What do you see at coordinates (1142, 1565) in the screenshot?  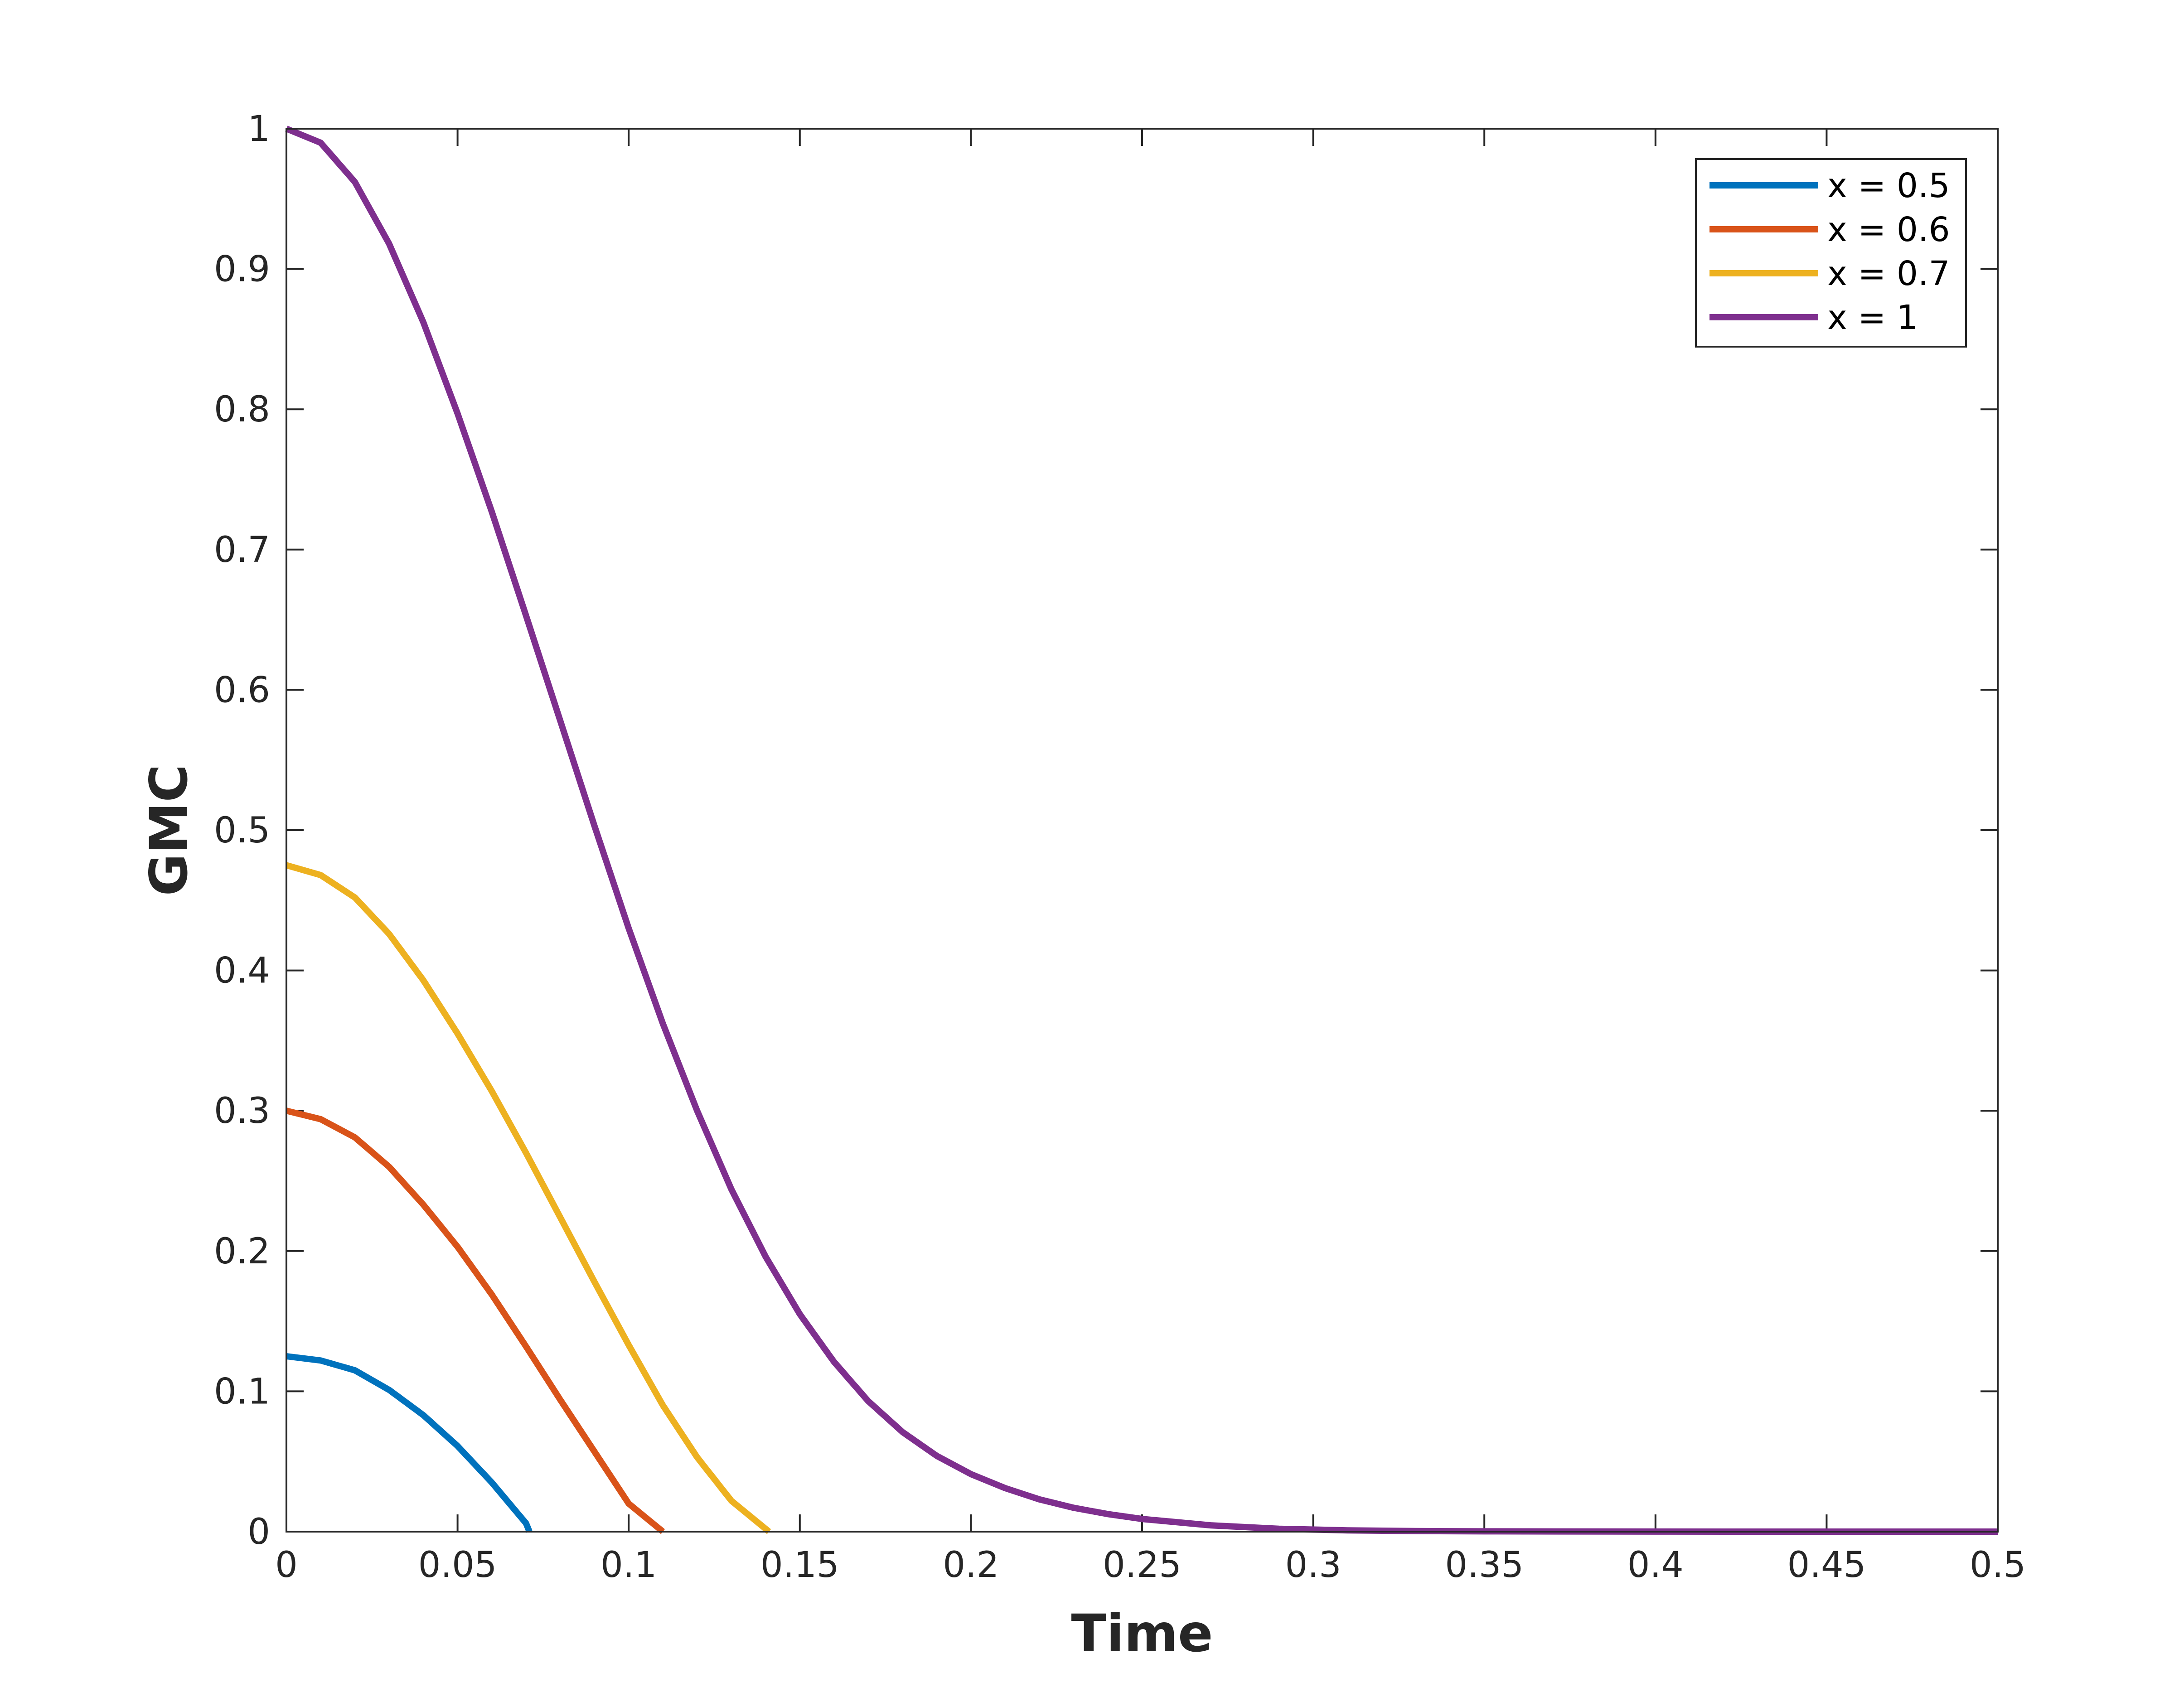 I see `x-tick-label: 0.25` at bounding box center [1142, 1565].